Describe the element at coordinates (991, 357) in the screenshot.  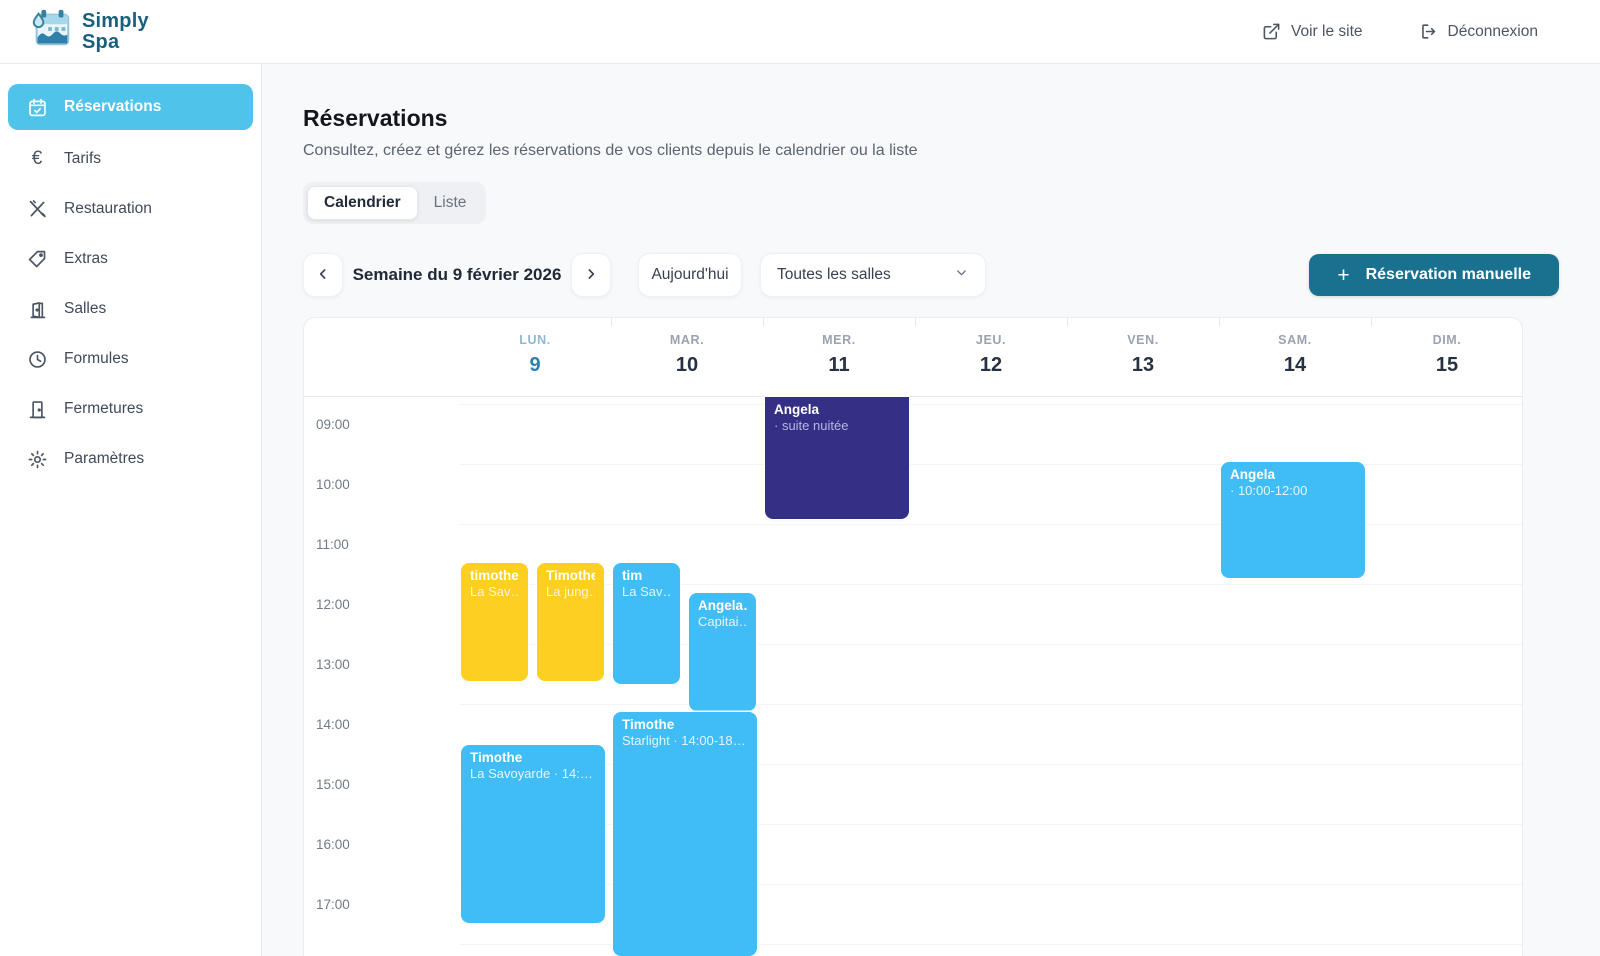
I see `day-header-jeu: JEU. 12` at that location.